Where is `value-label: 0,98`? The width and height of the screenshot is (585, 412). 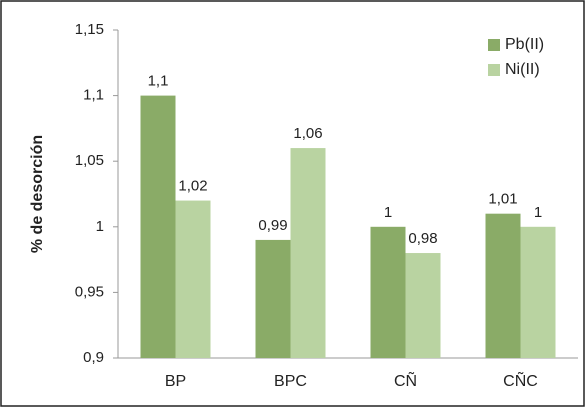
value-label: 0,98 is located at coordinates (422, 238).